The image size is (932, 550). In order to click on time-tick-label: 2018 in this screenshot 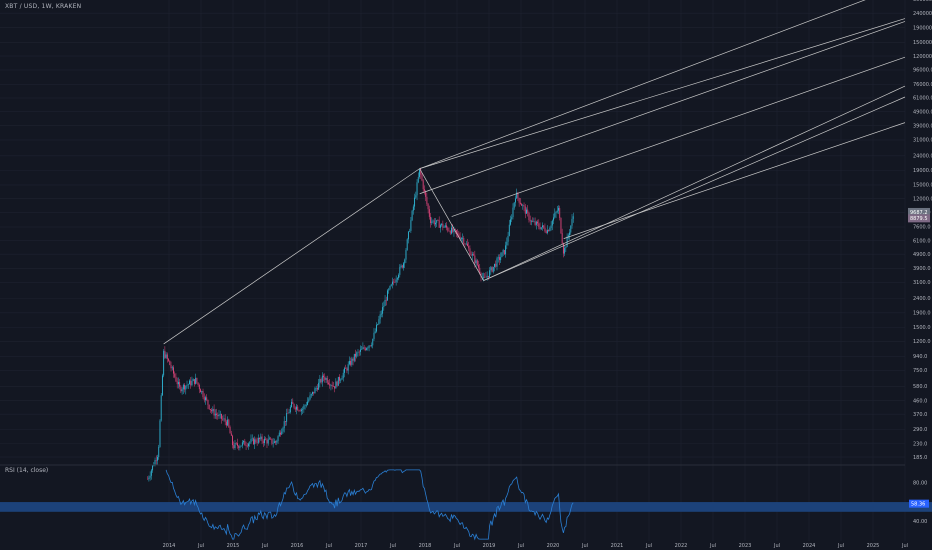, I will do `click(425, 546)`.